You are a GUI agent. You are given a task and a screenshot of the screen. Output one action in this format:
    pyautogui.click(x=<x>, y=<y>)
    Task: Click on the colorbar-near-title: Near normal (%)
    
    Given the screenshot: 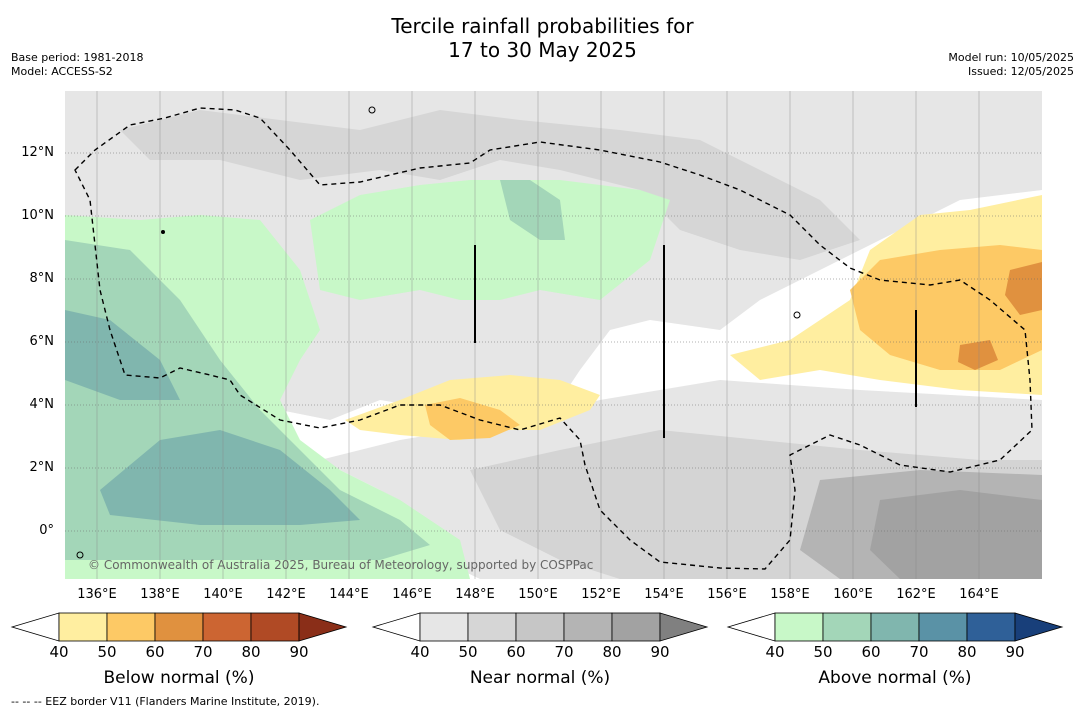 What is the action you would take?
    pyautogui.click(x=540, y=678)
    